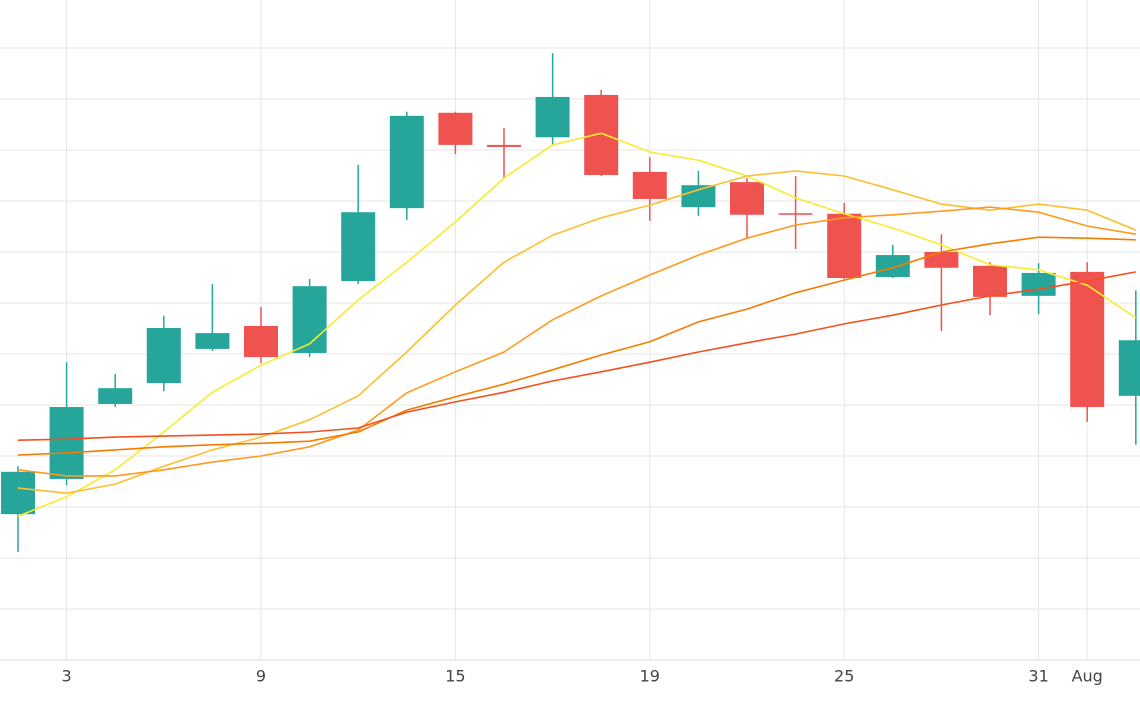 The width and height of the screenshot is (1140, 710). What do you see at coordinates (67, 676) in the screenshot?
I see `x-tick-label: 3` at bounding box center [67, 676].